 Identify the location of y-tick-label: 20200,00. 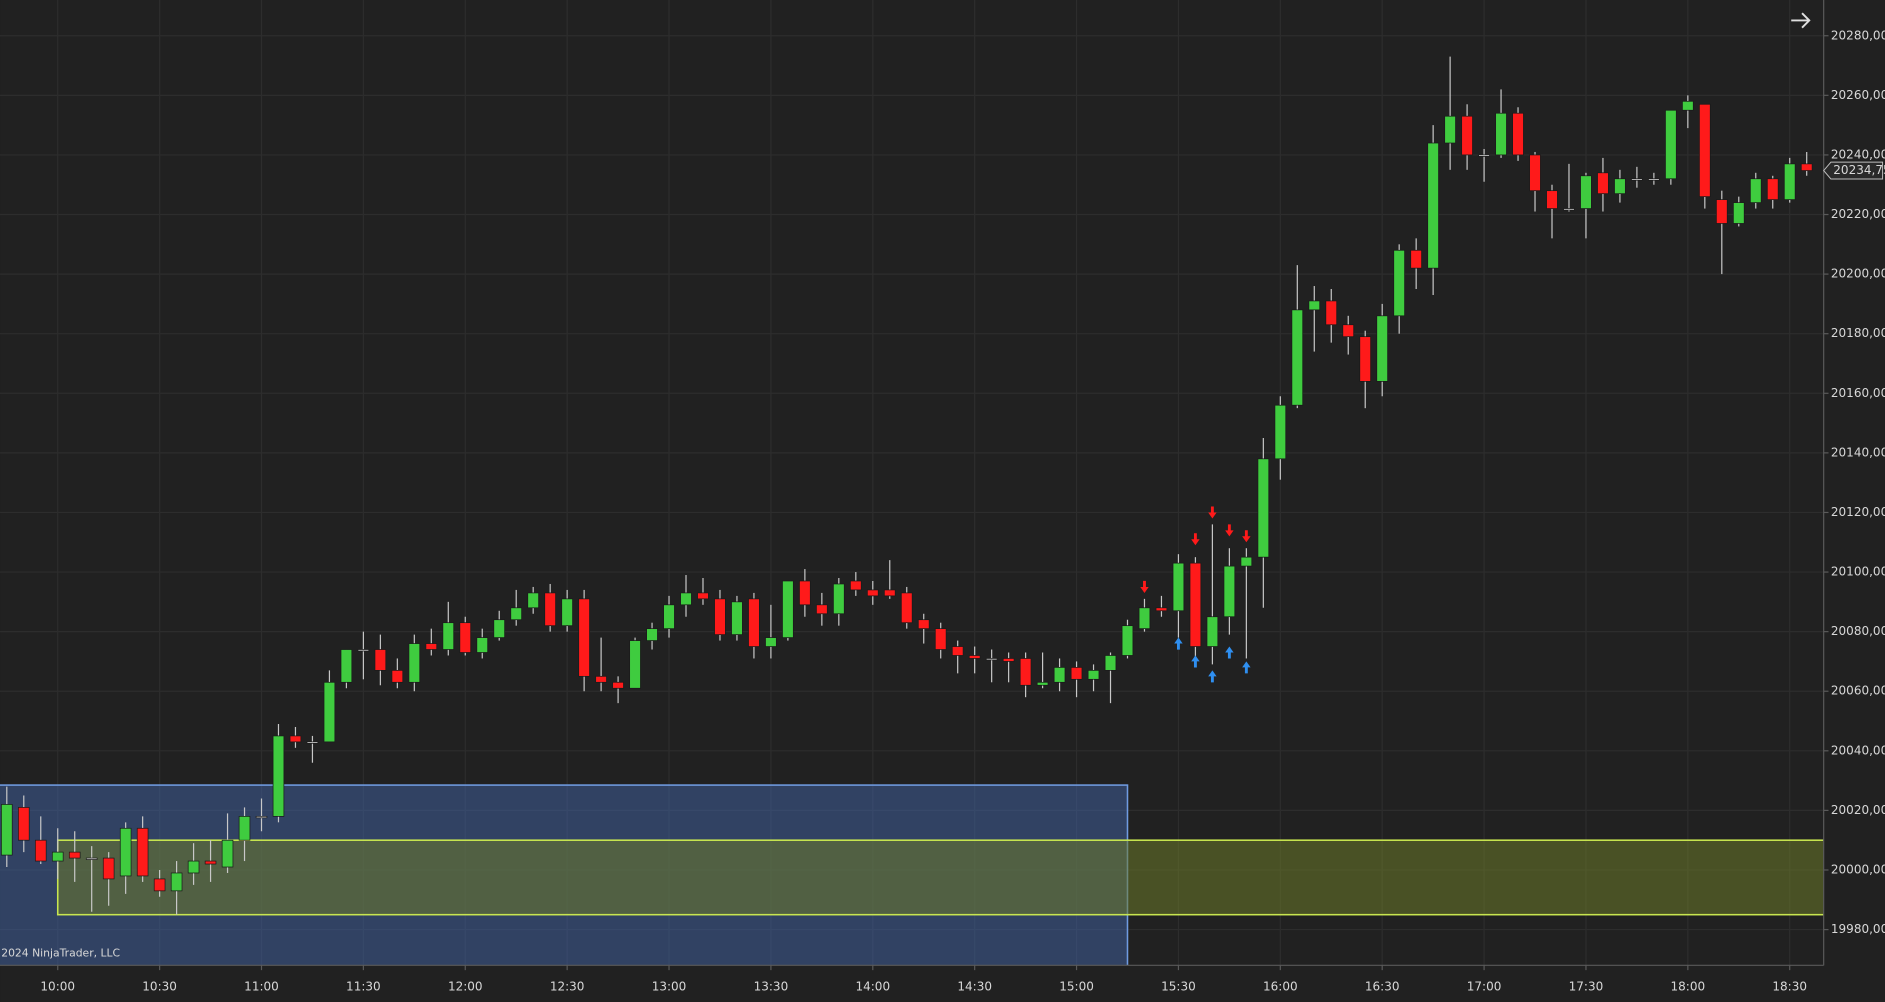
(1858, 274).